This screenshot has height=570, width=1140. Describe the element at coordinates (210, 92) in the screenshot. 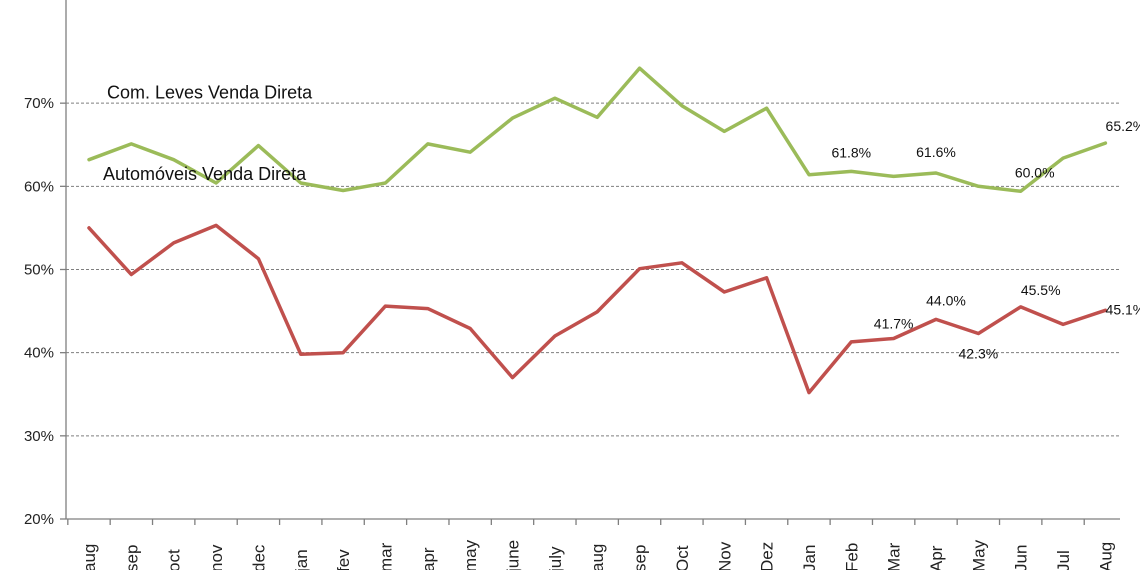

I see `series-name-label: Com. Leves Venda Direta` at that location.